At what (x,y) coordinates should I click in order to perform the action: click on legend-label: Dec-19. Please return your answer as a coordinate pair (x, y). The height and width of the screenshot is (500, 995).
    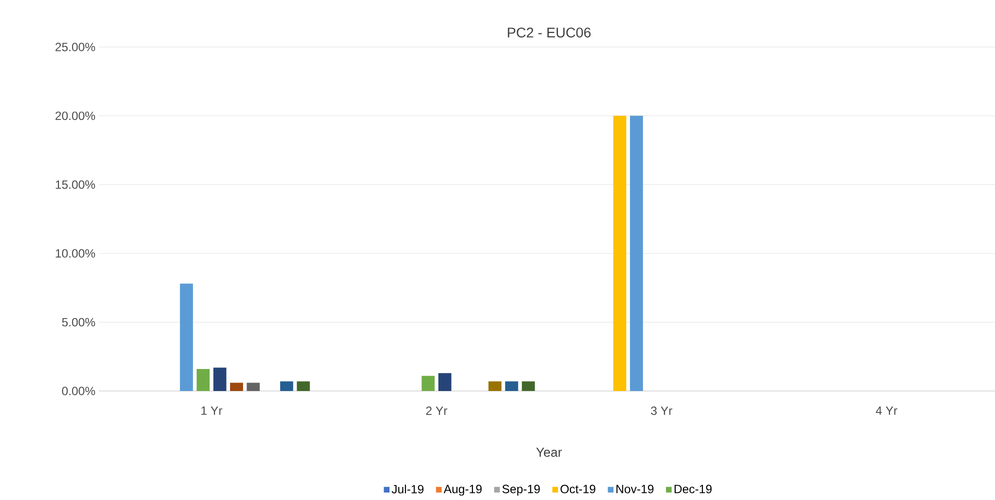
    Looking at the image, I should click on (693, 489).